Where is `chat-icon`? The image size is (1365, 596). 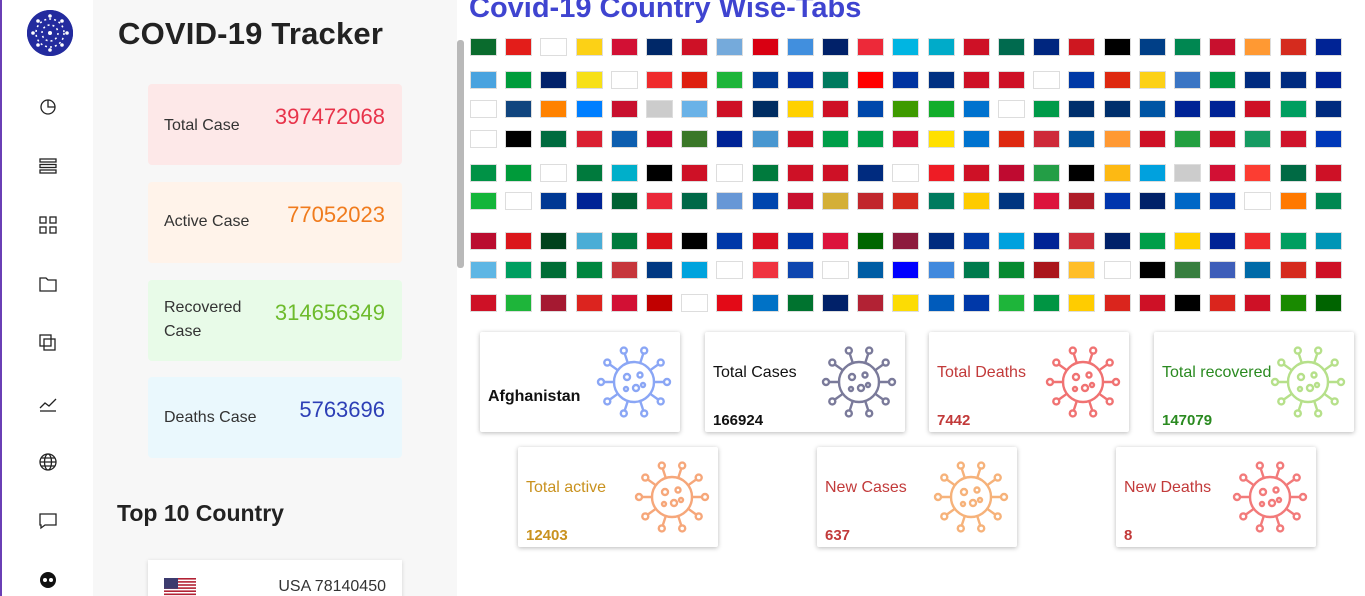 chat-icon is located at coordinates (48, 521).